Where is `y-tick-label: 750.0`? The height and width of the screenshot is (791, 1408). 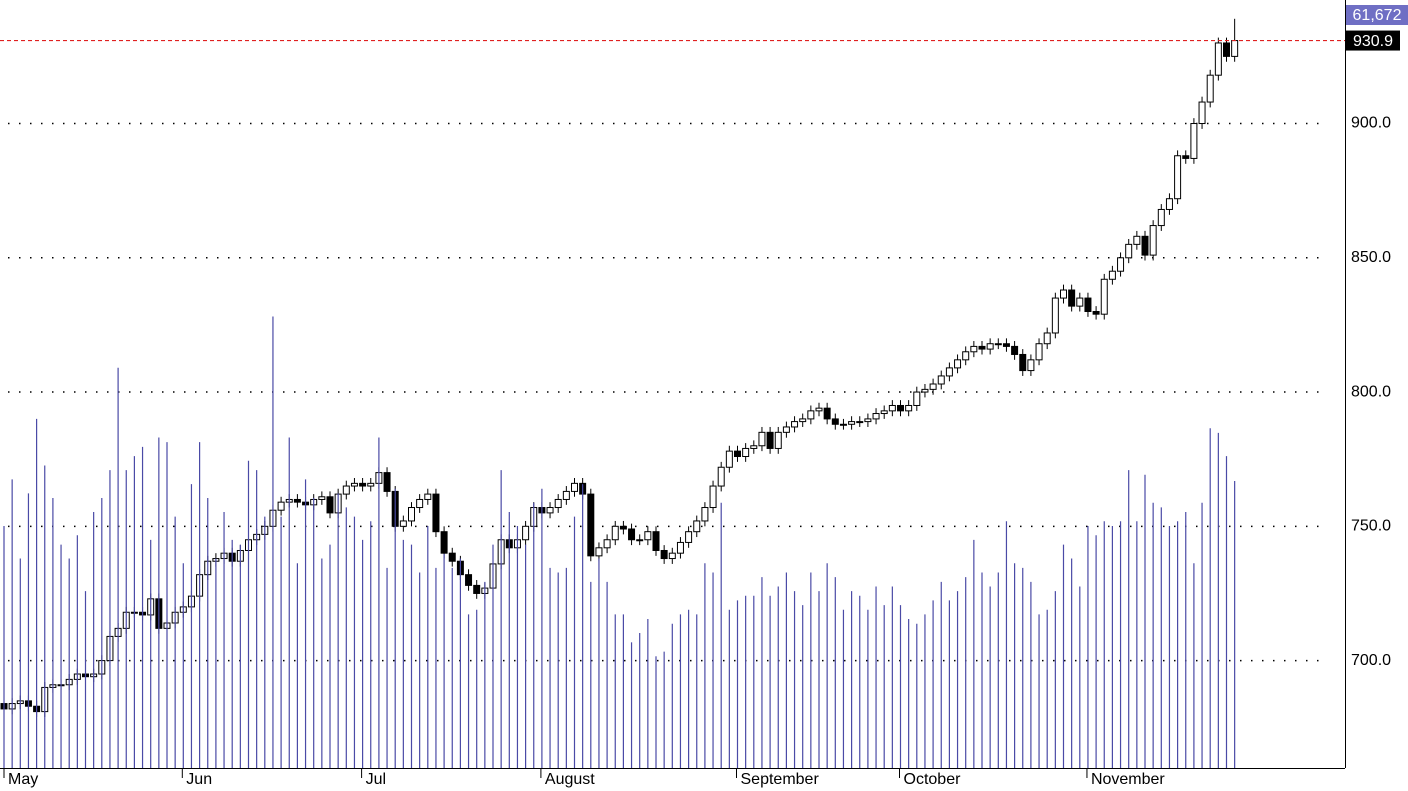
y-tick-label: 750.0 is located at coordinates (1371, 526).